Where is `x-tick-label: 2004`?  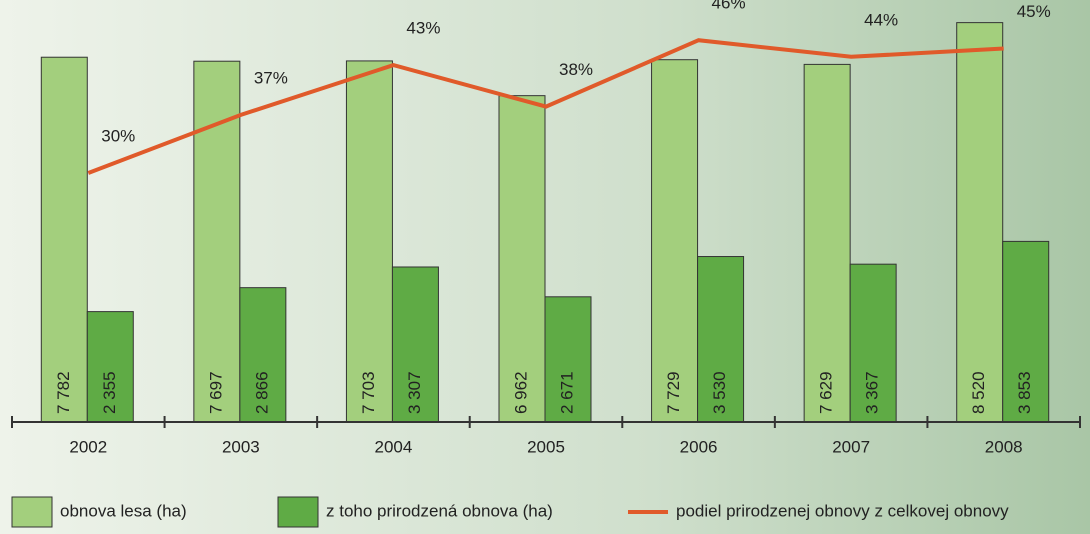
x-tick-label: 2004 is located at coordinates (394, 446).